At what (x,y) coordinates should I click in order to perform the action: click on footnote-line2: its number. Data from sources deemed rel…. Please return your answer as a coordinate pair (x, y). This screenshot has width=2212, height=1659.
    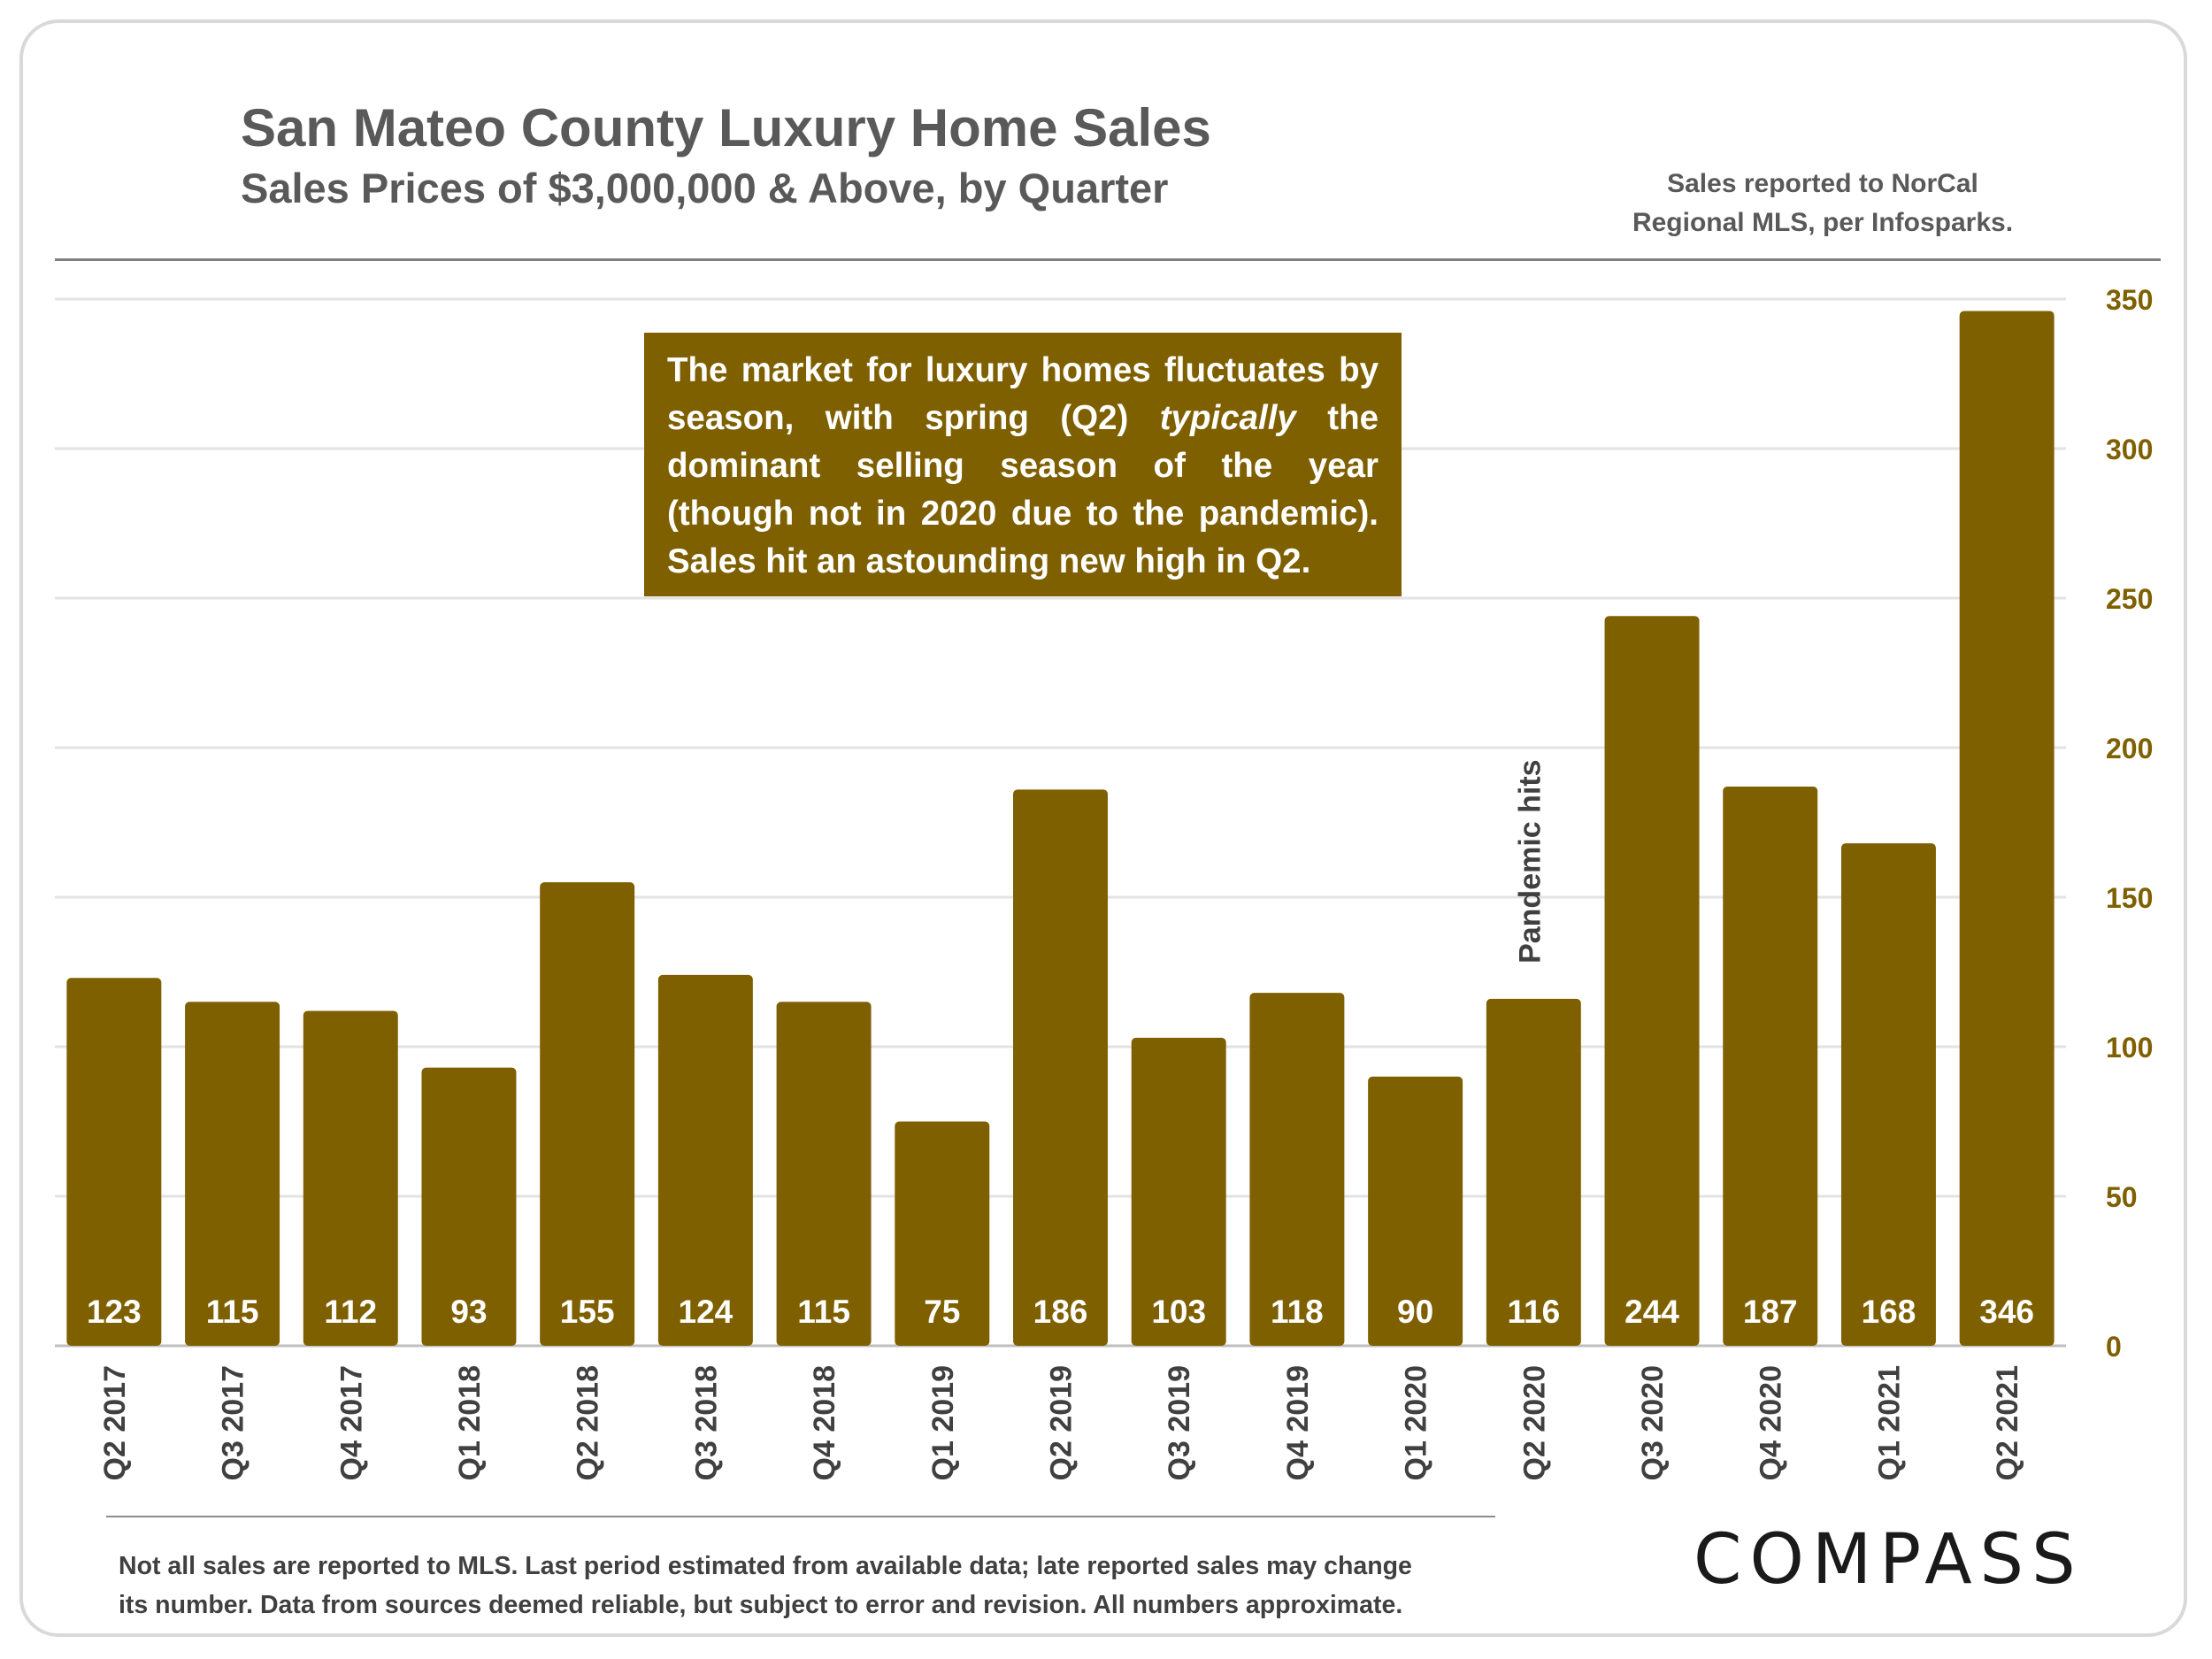
    Looking at the image, I should click on (761, 1605).